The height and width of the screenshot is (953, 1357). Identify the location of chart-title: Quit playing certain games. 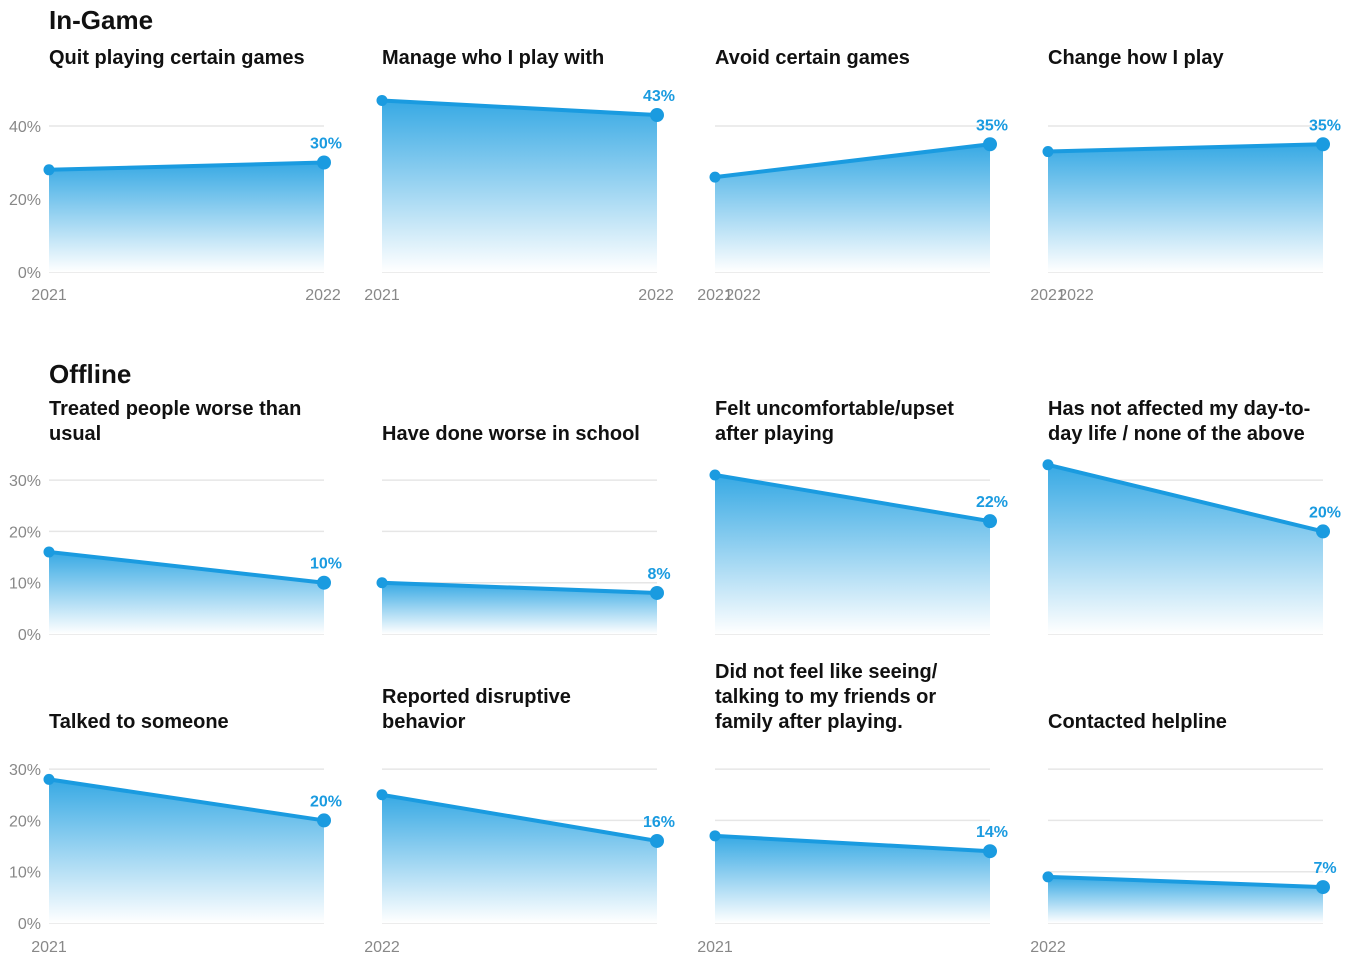
(177, 58).